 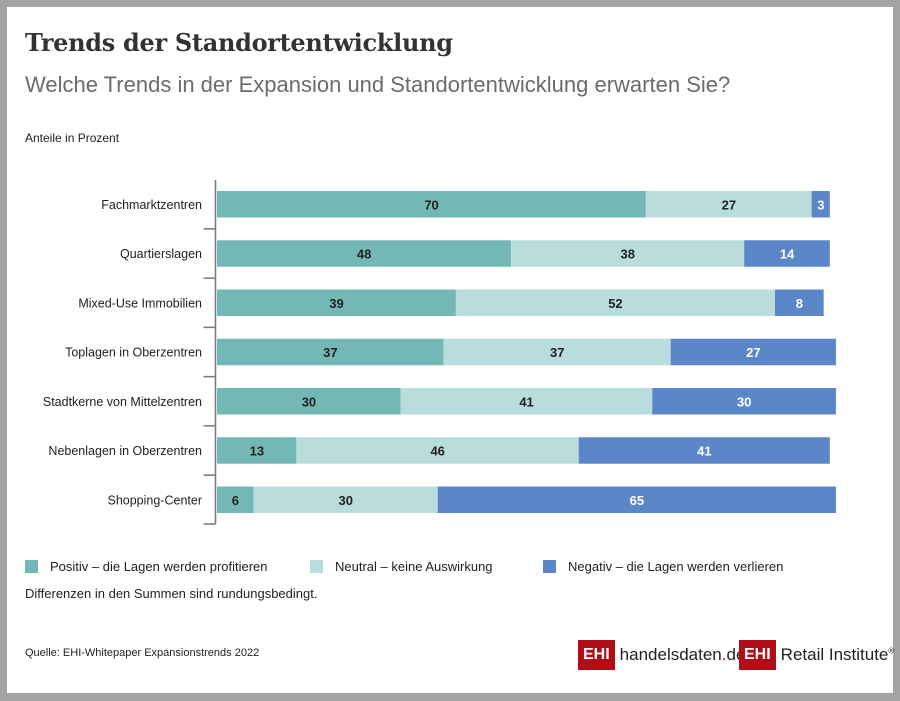 I want to click on data-label-negative: 30, so click(x=744, y=401).